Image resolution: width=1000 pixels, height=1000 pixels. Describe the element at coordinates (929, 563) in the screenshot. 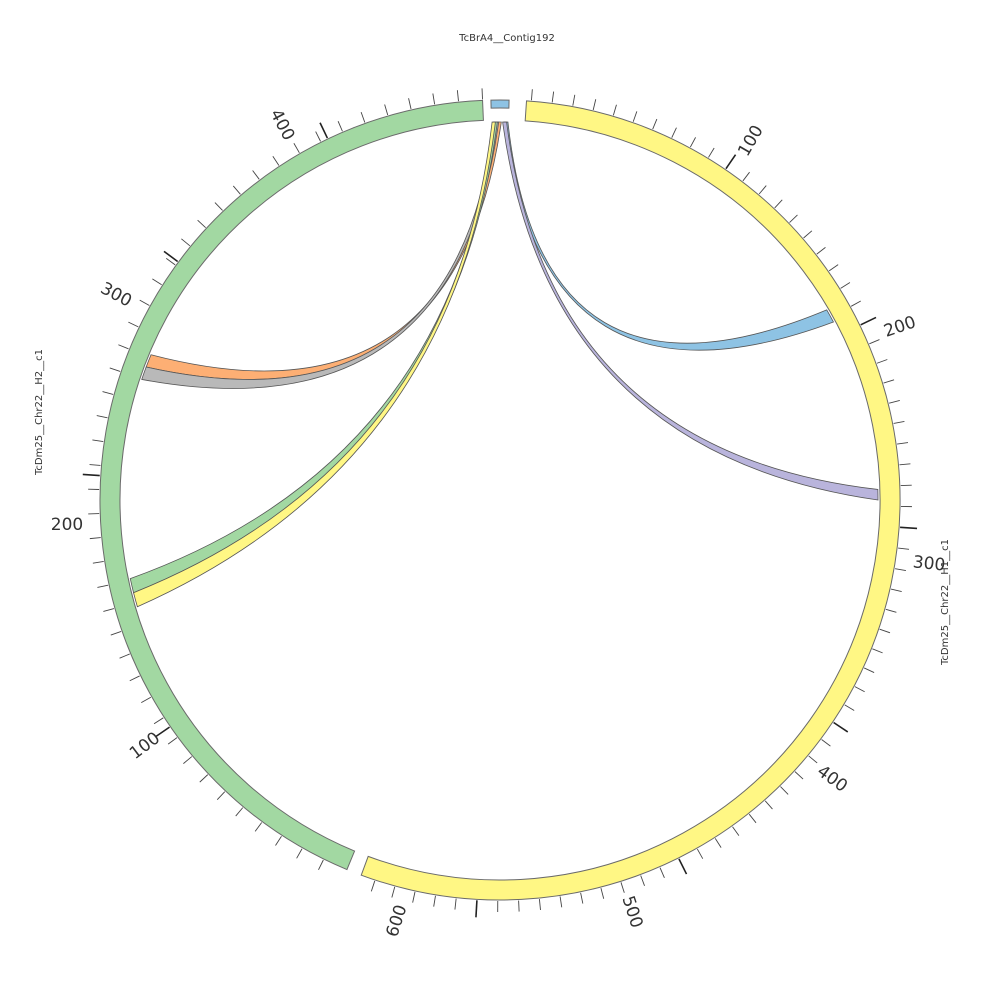

I see `tick-label-h1-300: 300` at that location.